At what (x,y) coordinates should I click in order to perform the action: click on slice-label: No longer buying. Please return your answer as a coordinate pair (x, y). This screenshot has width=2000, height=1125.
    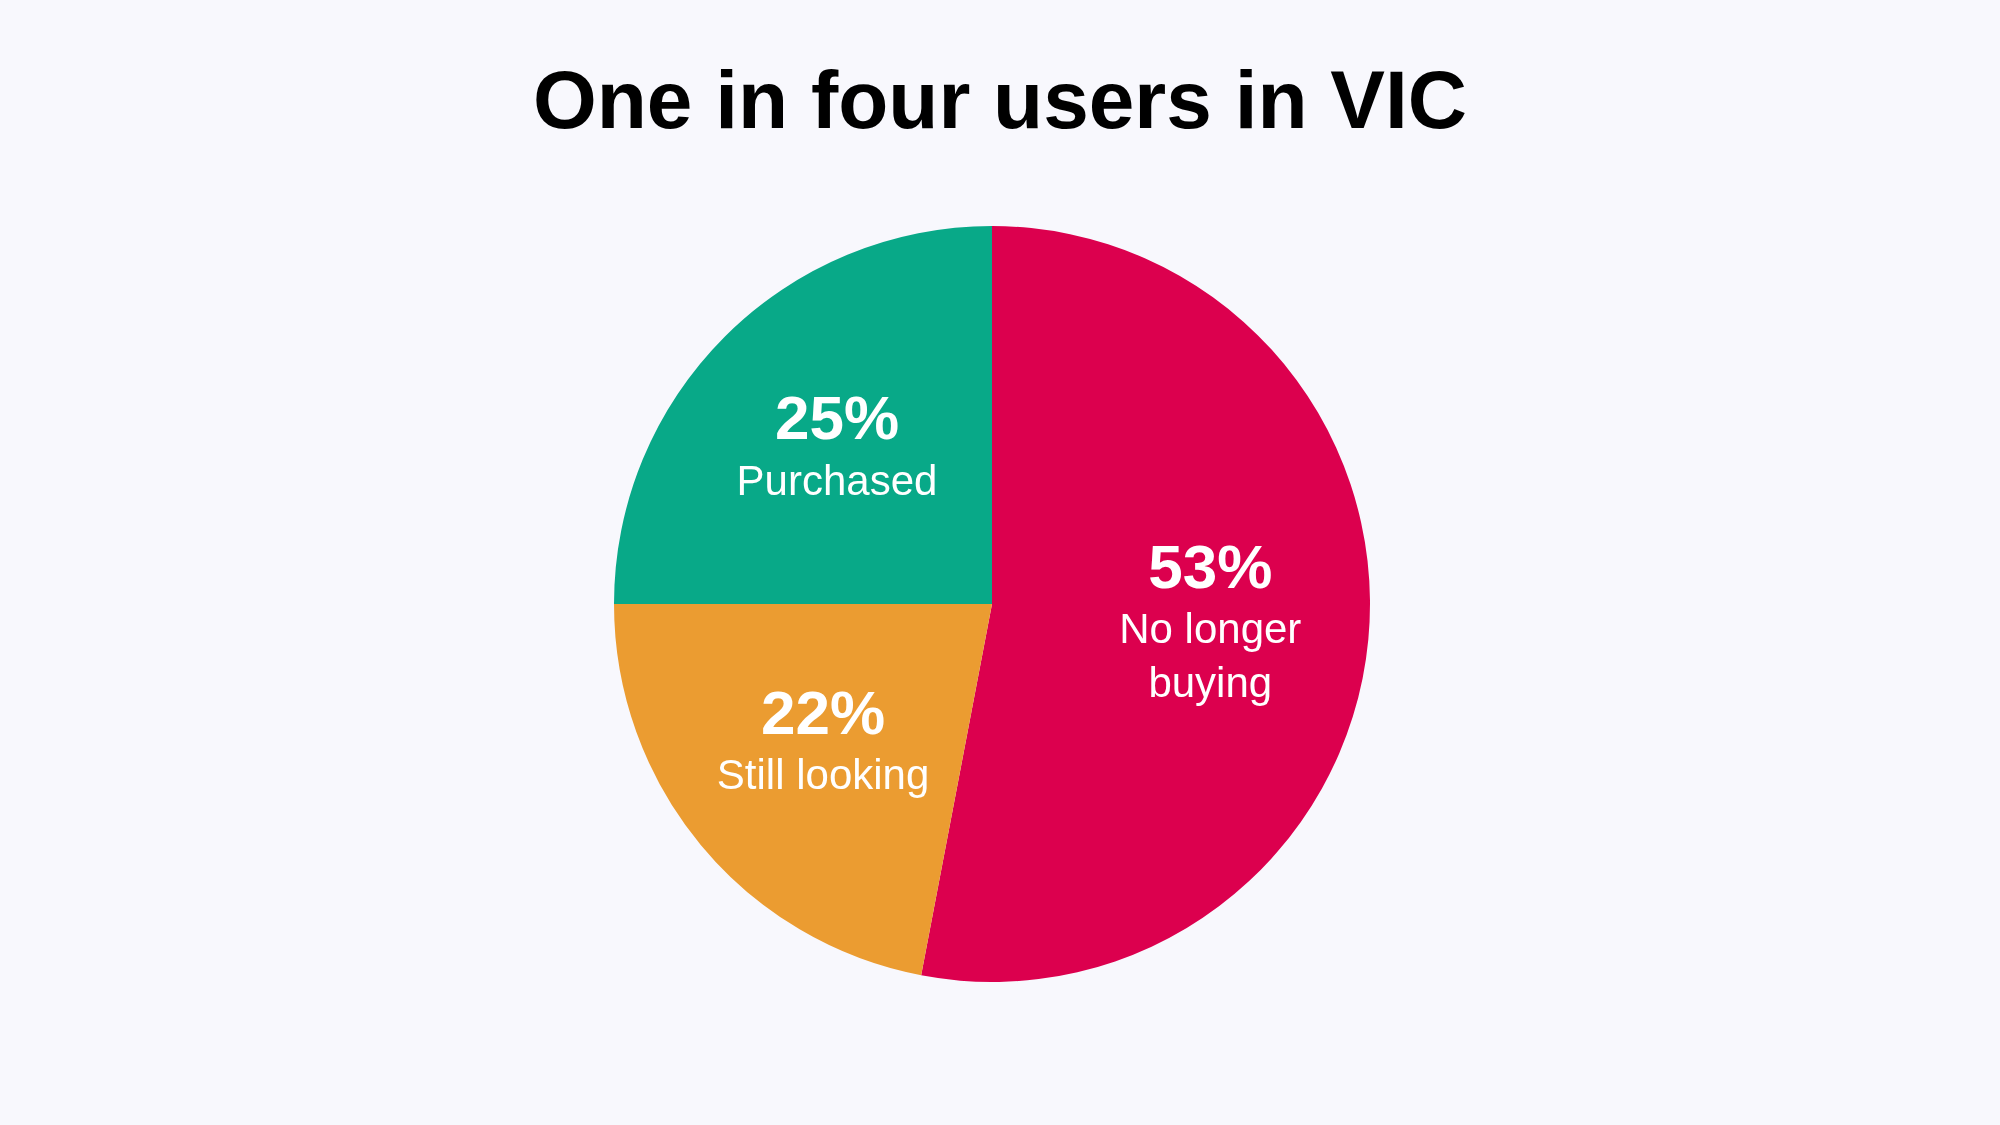
    Looking at the image, I should click on (1210, 656).